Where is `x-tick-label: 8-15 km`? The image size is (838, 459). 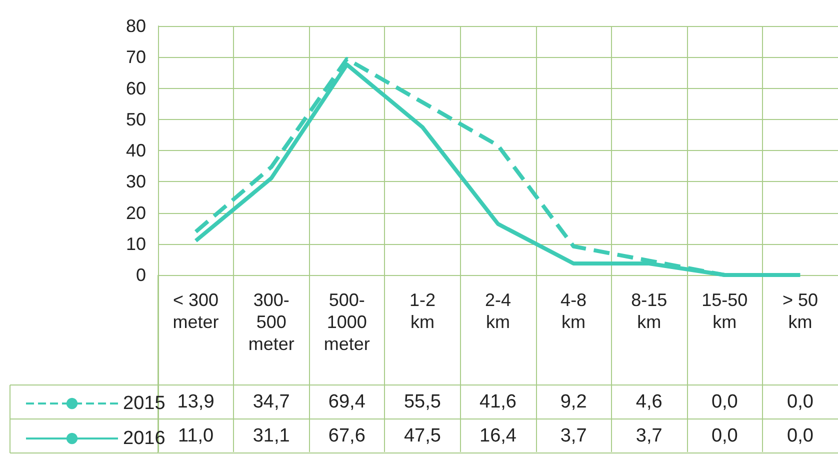
x-tick-label: 8-15 km is located at coordinates (649, 311).